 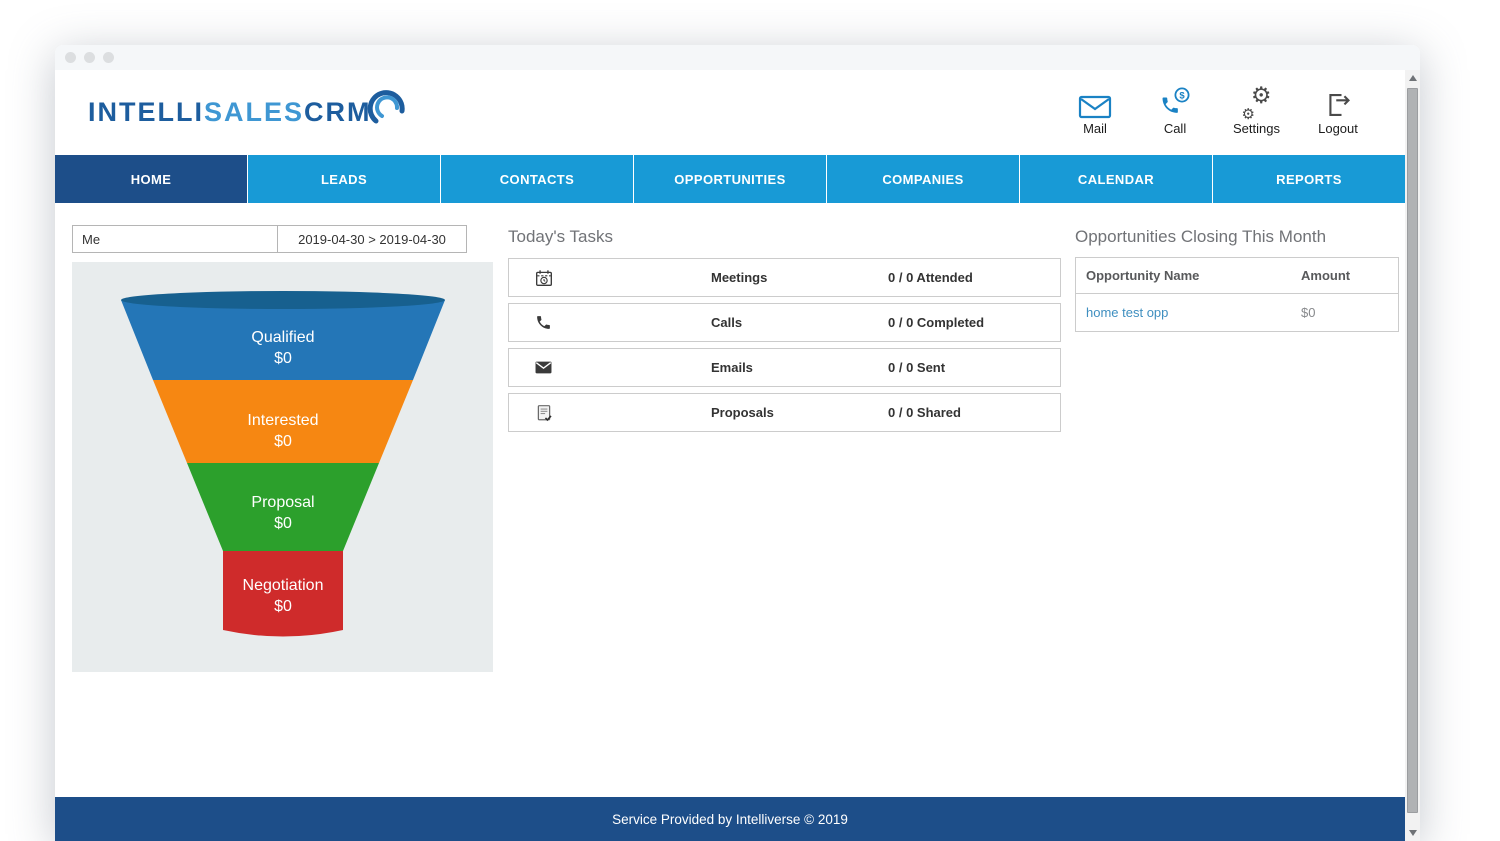 What do you see at coordinates (742, 412) in the screenshot?
I see `task-label: Proposals` at bounding box center [742, 412].